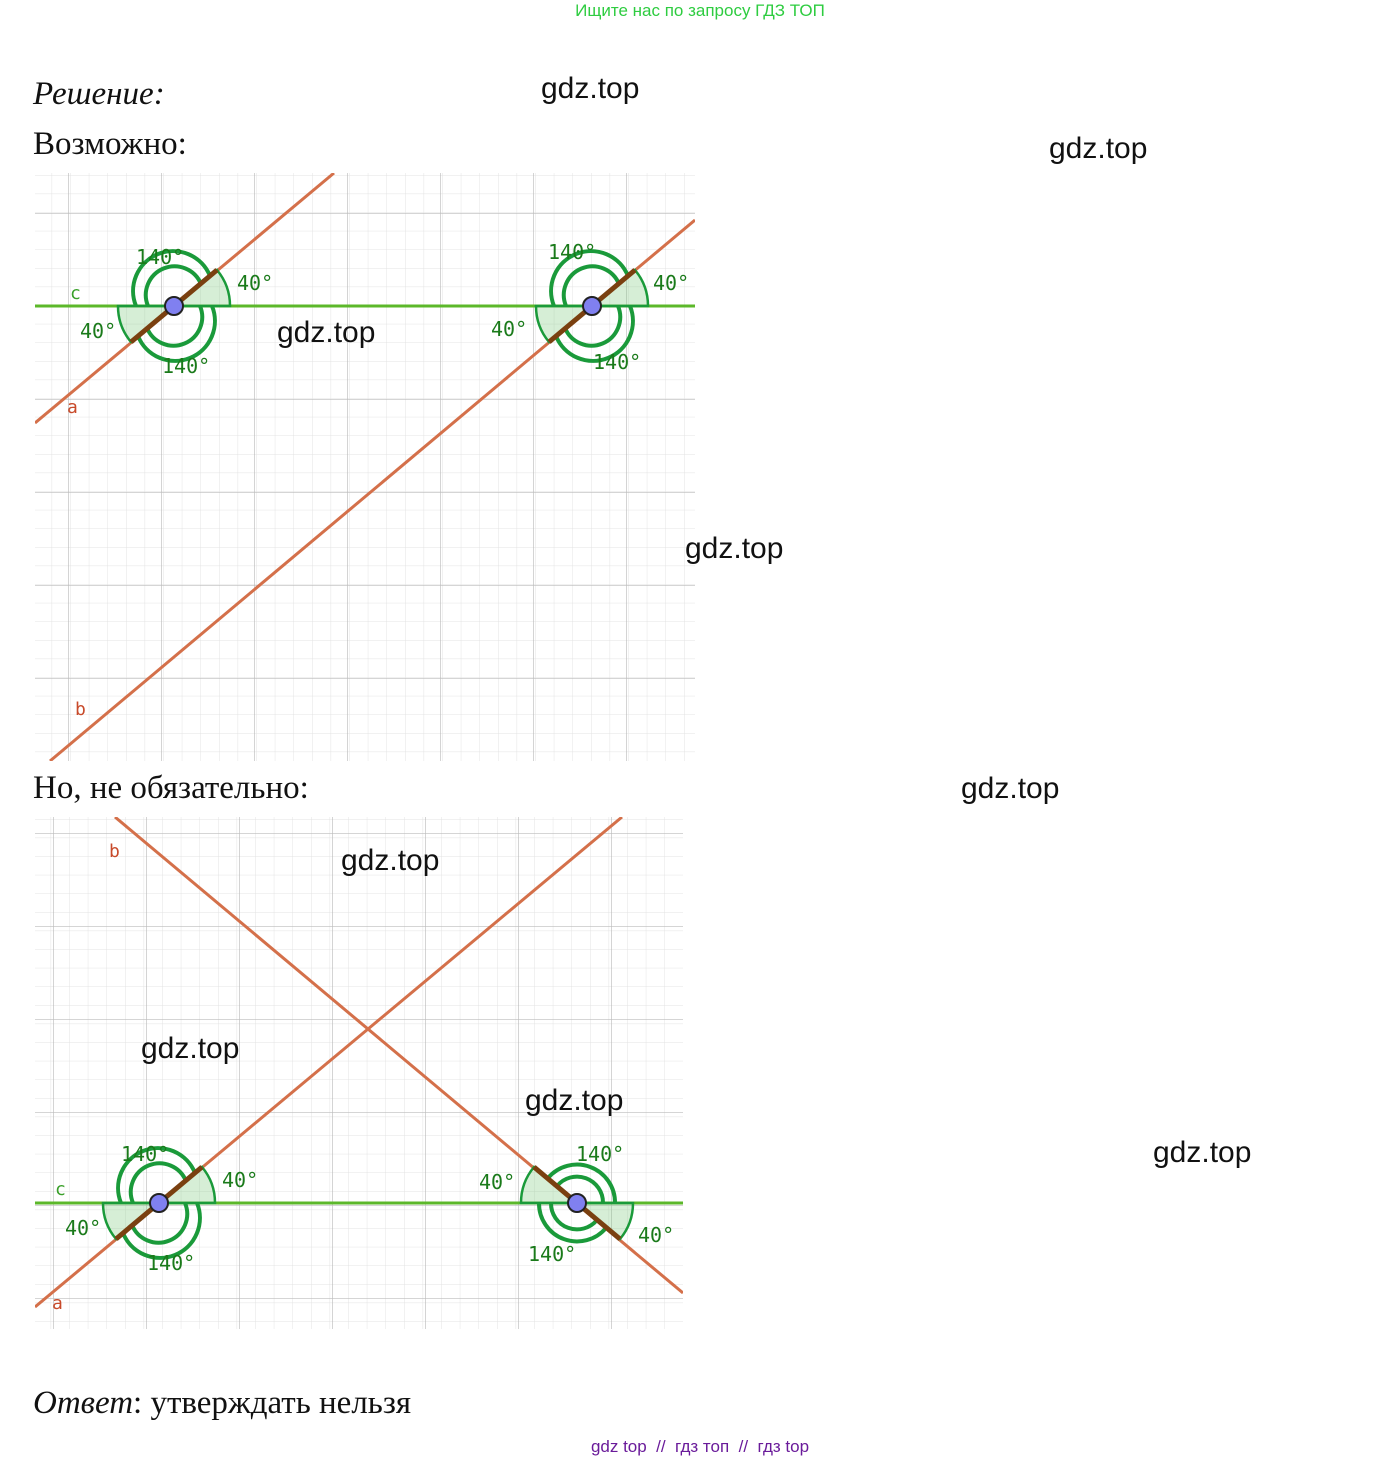 This screenshot has height=1465, width=1400. I want to click on possible-heading: Возможно:, so click(110, 144).